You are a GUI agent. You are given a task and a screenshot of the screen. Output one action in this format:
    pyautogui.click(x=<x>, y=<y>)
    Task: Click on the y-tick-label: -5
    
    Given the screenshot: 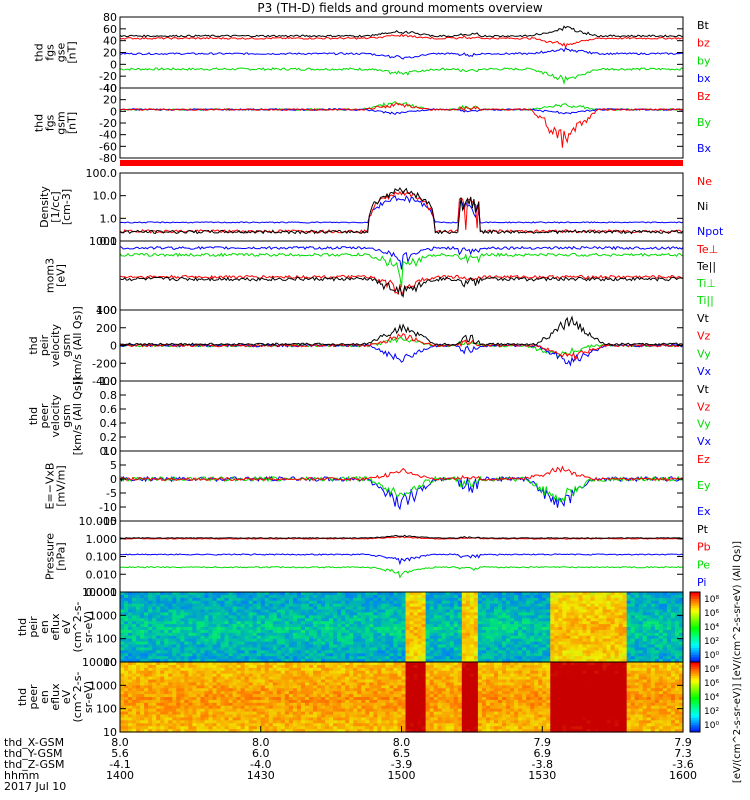 What is the action you would take?
    pyautogui.click(x=111, y=493)
    